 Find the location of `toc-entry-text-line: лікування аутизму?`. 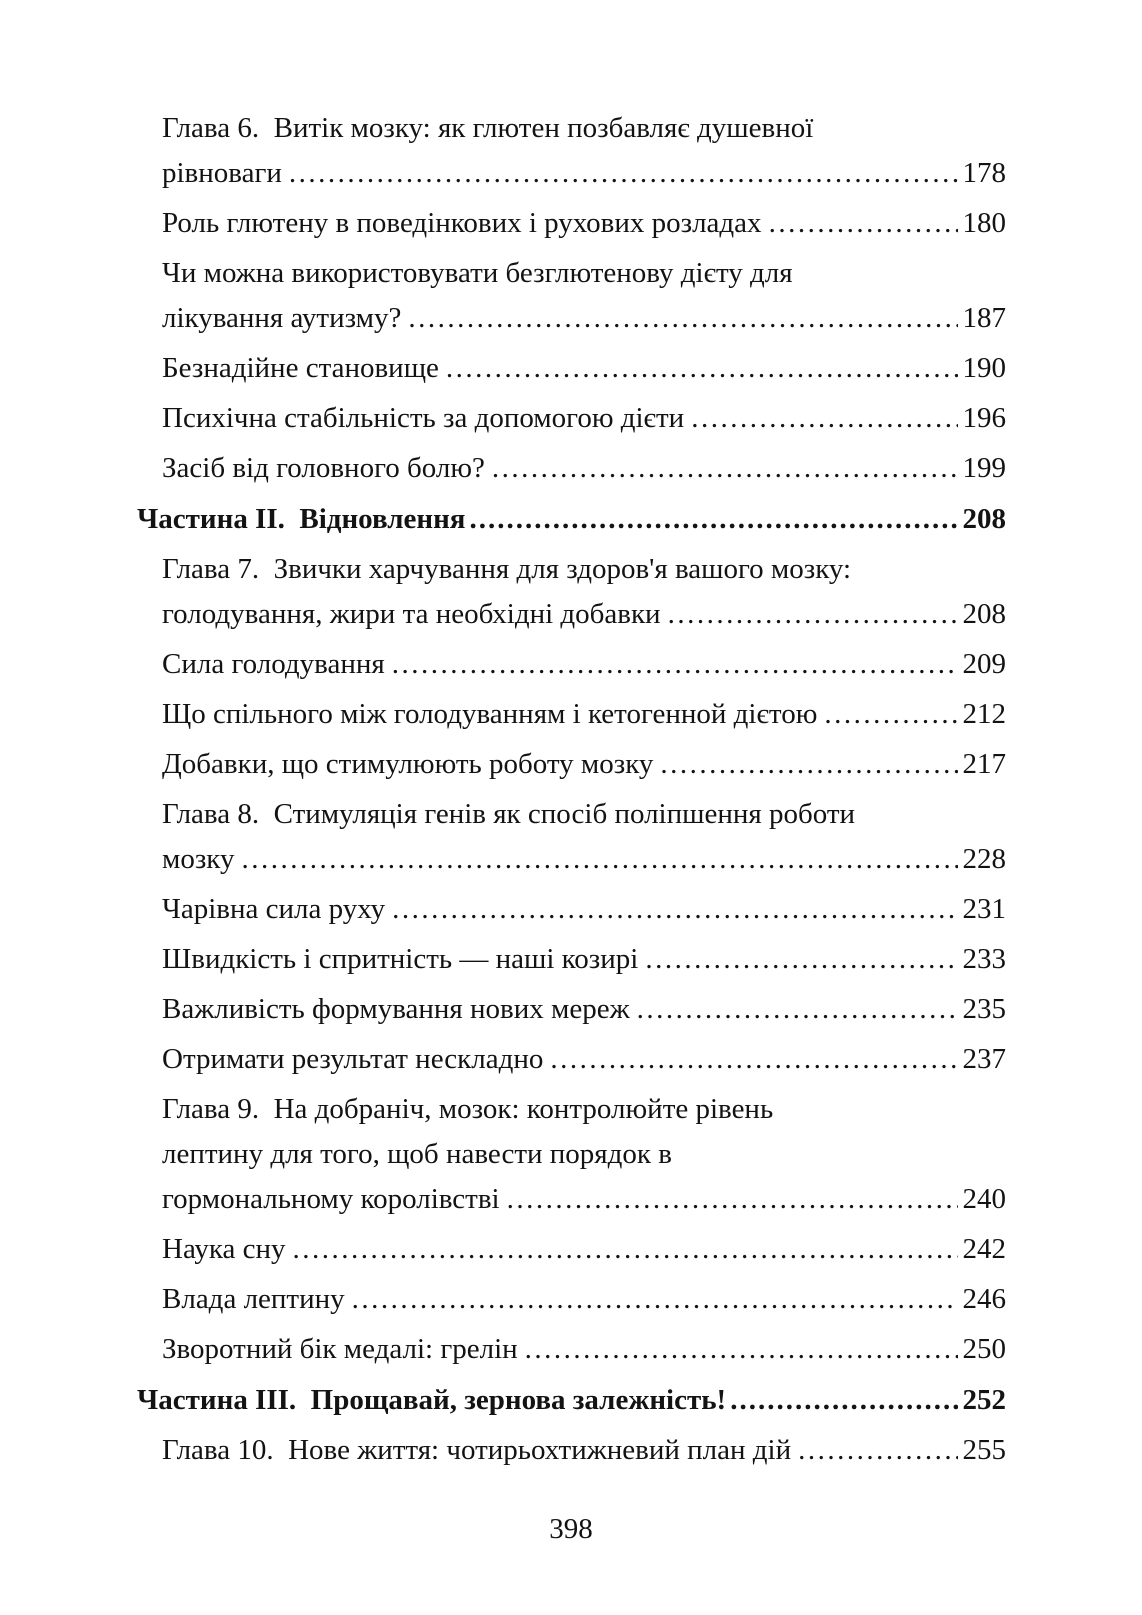

toc-entry-text-line: лікування аутизму? is located at coordinates (282, 318).